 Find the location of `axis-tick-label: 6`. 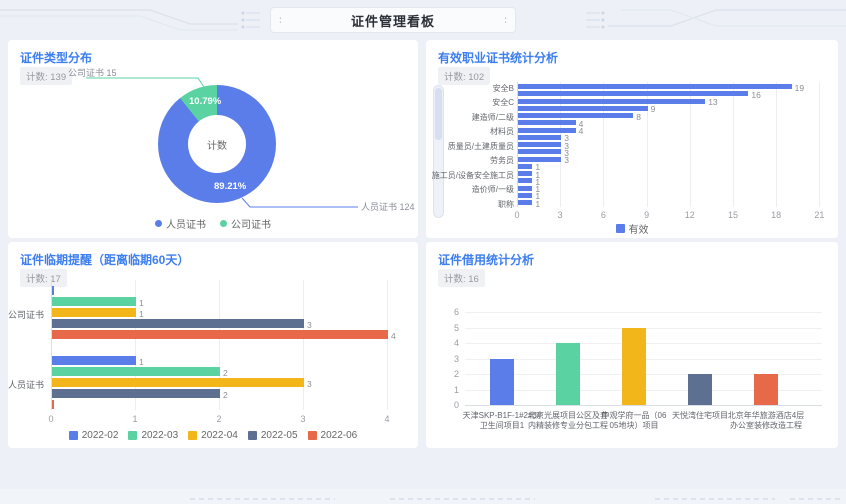

axis-tick-label: 6 is located at coordinates (456, 312).